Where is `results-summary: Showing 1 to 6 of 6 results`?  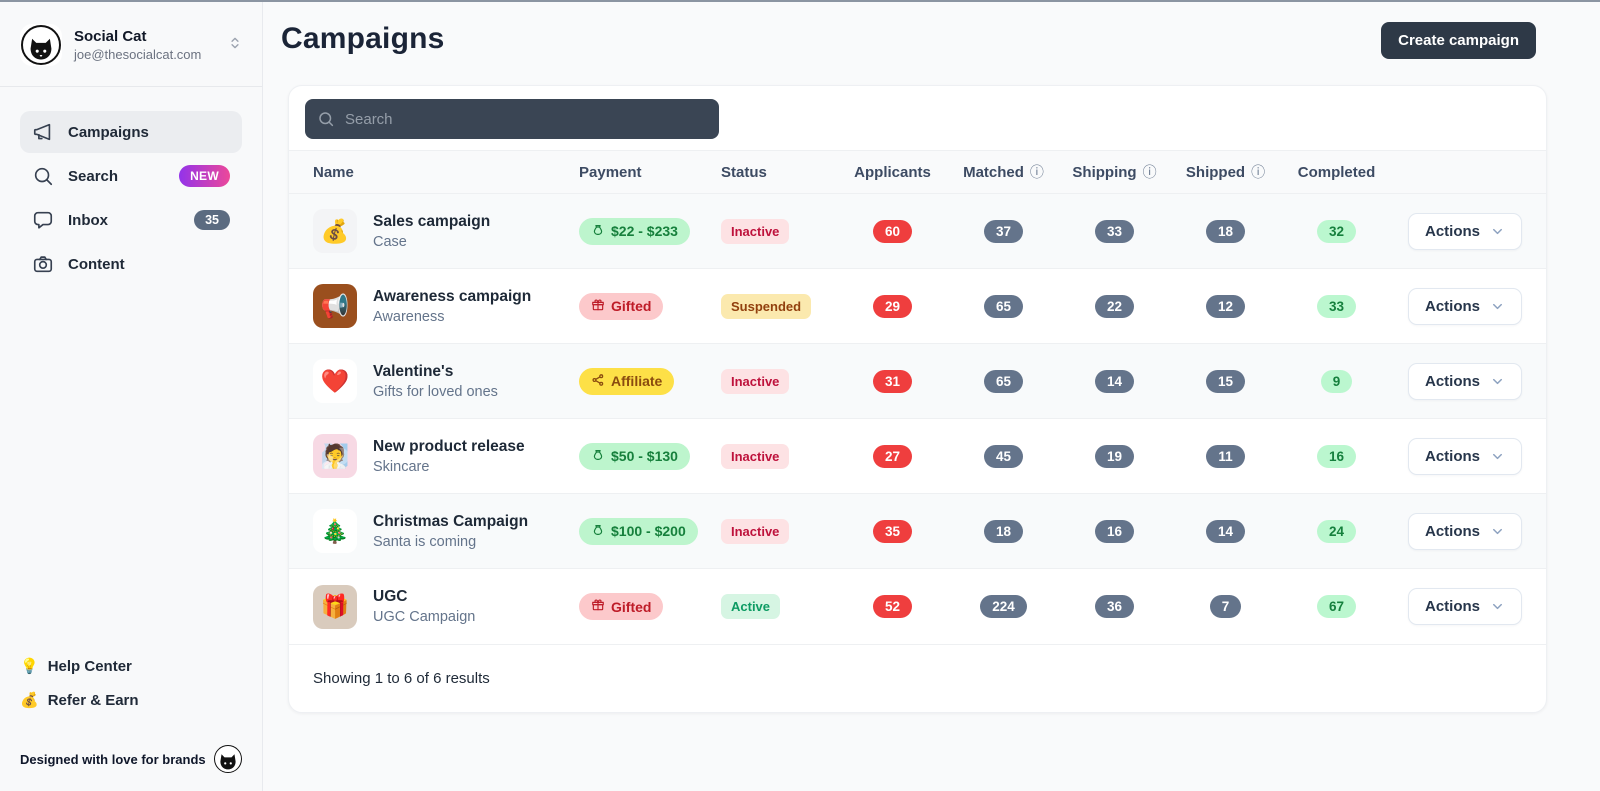 results-summary: Showing 1 to 6 of 6 results is located at coordinates (917, 678).